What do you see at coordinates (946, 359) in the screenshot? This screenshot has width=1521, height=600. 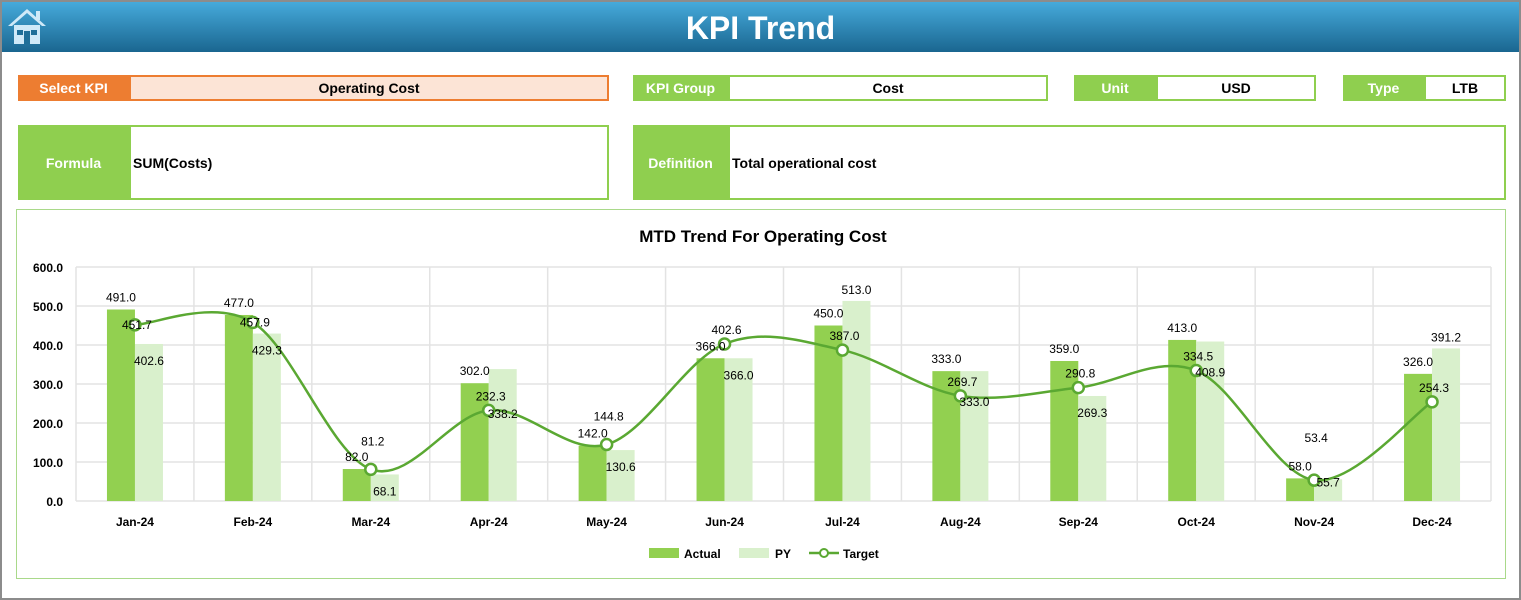 I see `data-label-actual: 333.0` at bounding box center [946, 359].